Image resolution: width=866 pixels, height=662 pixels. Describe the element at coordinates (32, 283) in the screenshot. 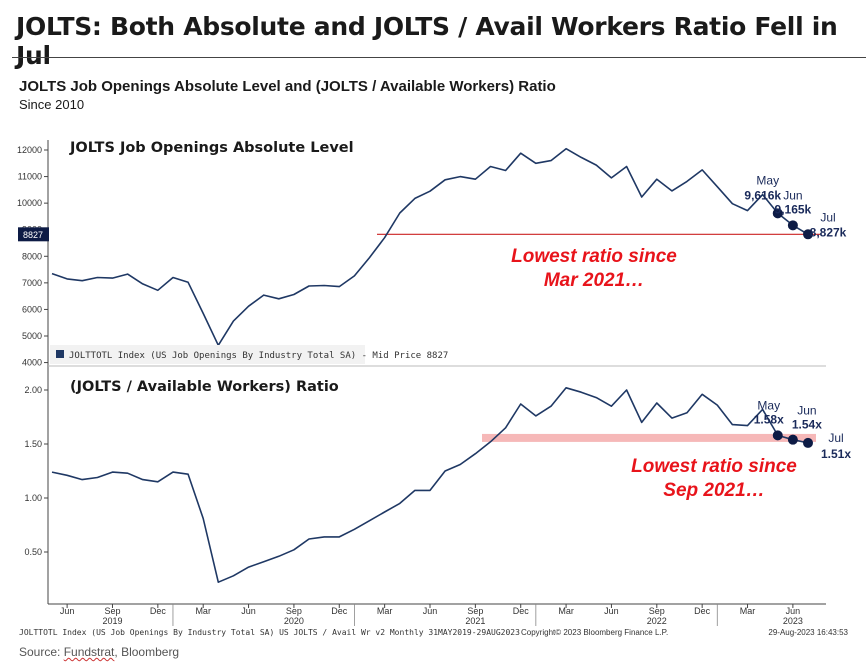

I see `top-y-tick-label: 7000` at that location.